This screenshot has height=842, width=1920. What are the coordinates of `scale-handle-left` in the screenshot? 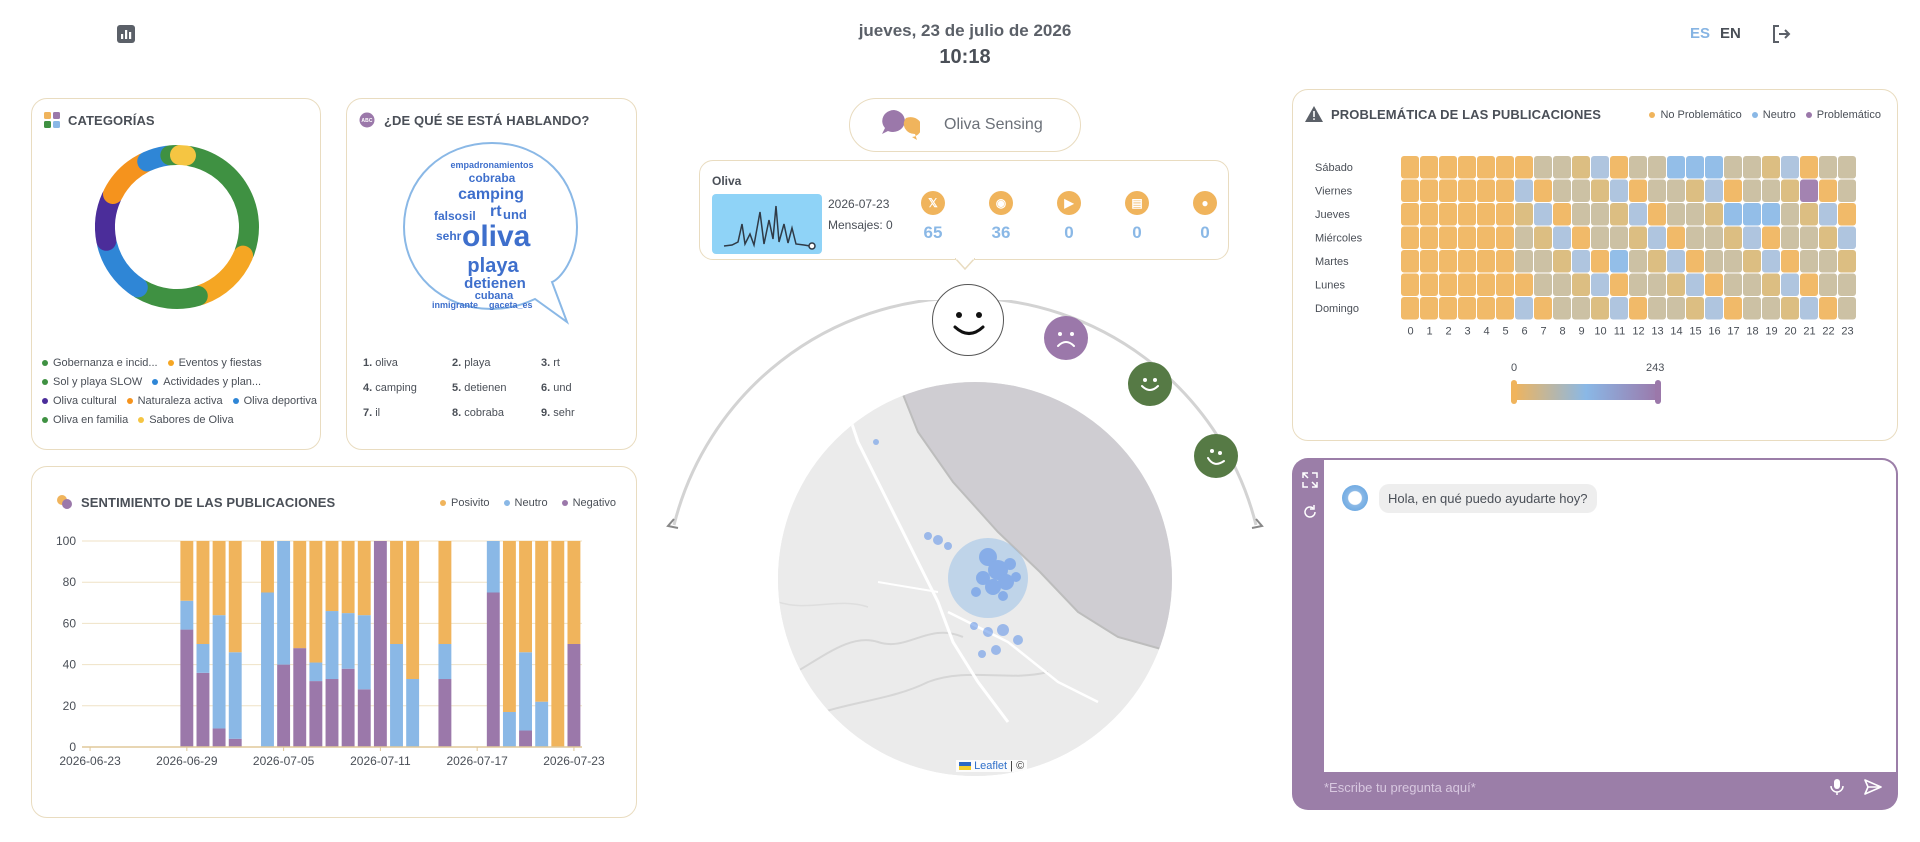 It's located at (1514, 392).